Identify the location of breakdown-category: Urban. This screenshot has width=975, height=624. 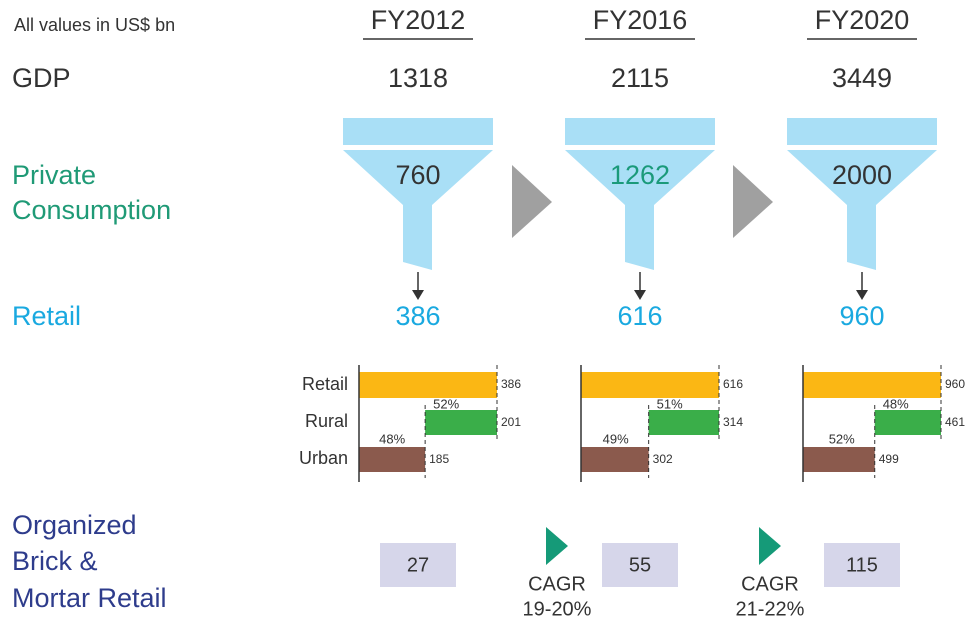
(323, 458).